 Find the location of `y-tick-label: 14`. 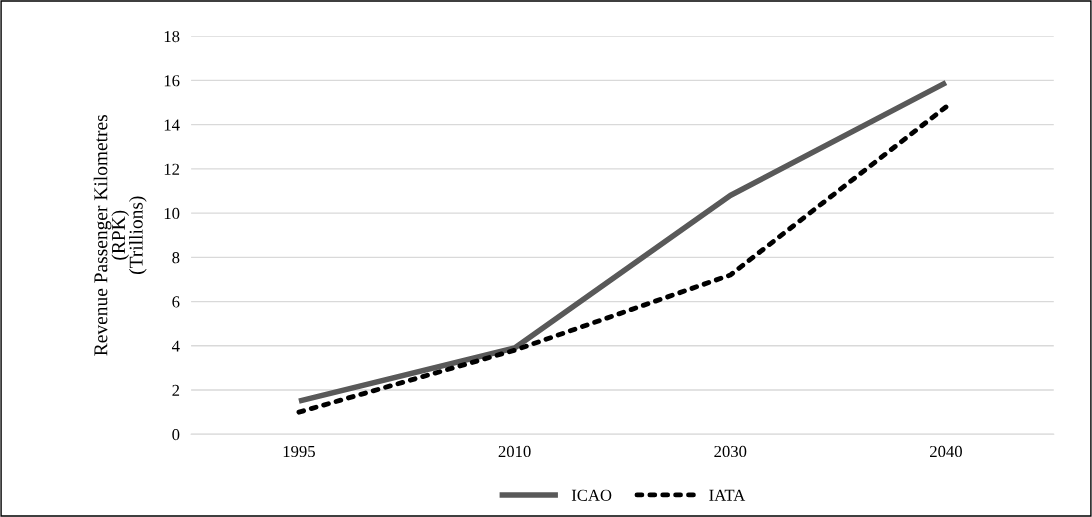

y-tick-label: 14 is located at coordinates (172, 125).